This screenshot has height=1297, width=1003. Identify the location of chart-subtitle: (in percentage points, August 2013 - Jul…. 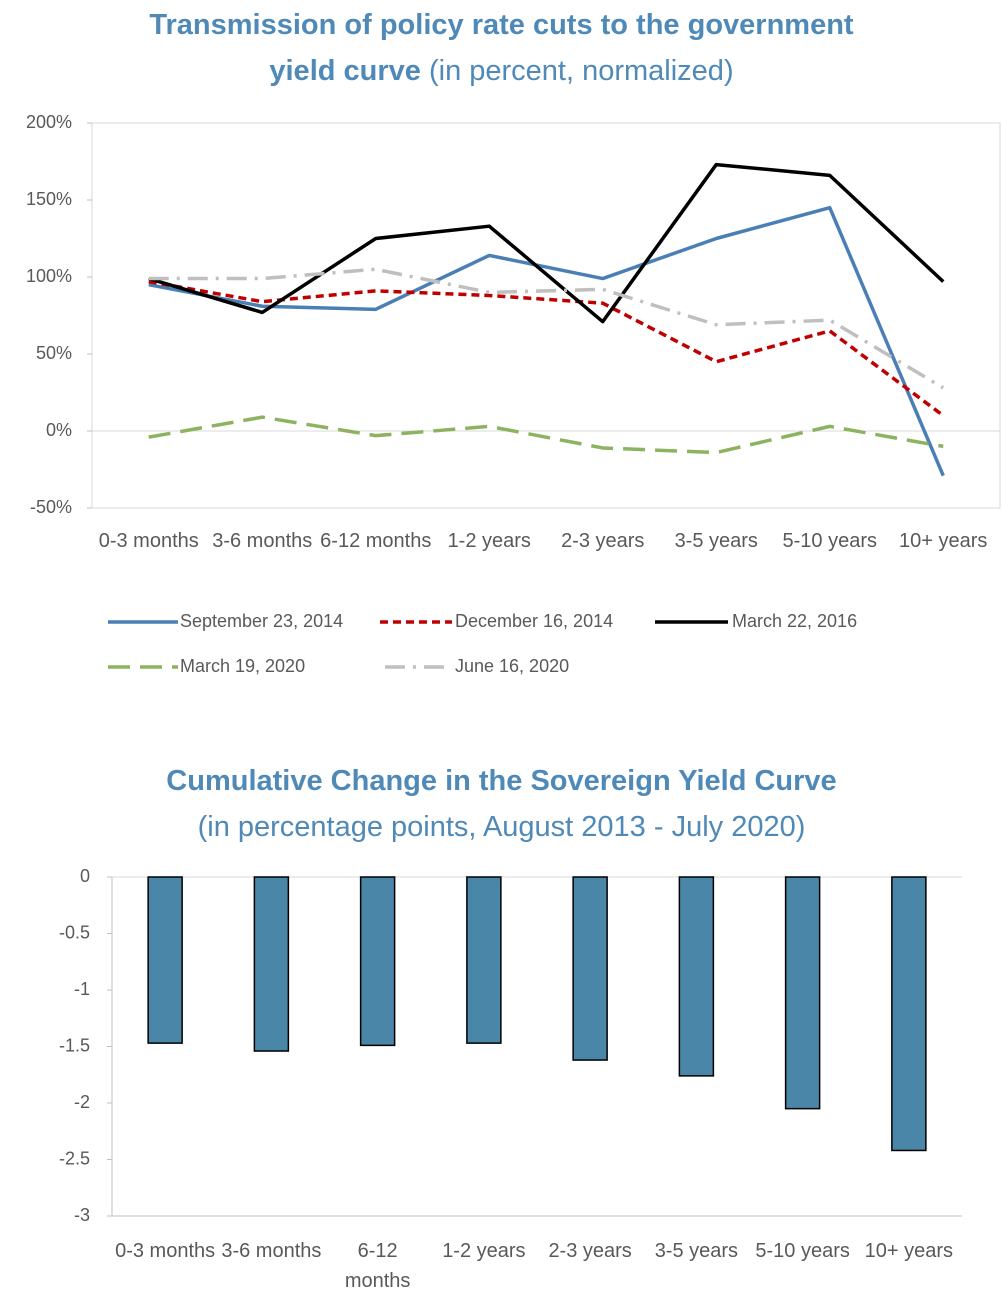
(501, 827).